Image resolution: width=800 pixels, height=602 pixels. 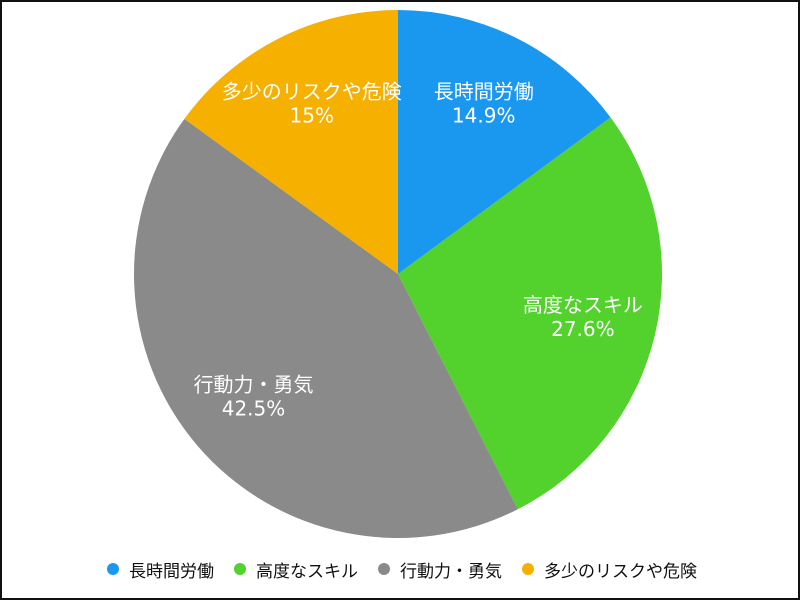 I want to click on slice-value-long-hours: 14.9%, so click(x=484, y=115).